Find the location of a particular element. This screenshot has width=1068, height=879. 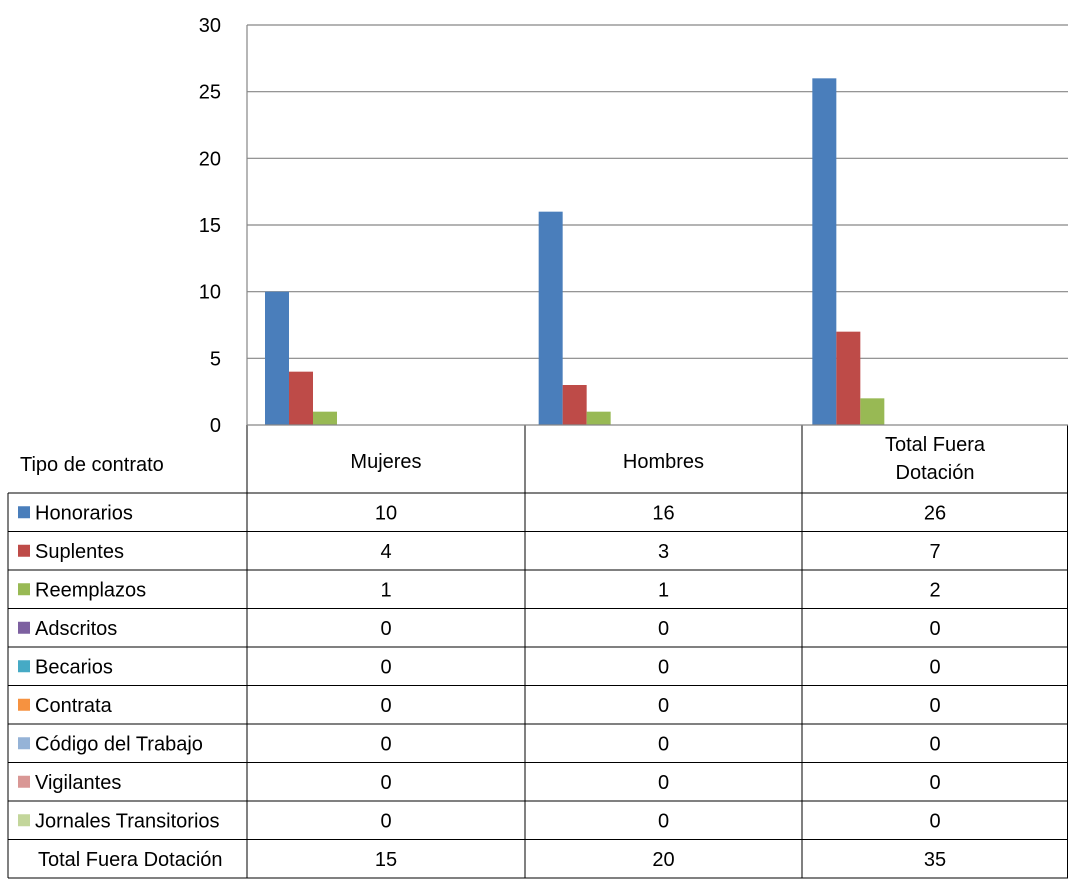

data-label: 3 is located at coordinates (663, 552).